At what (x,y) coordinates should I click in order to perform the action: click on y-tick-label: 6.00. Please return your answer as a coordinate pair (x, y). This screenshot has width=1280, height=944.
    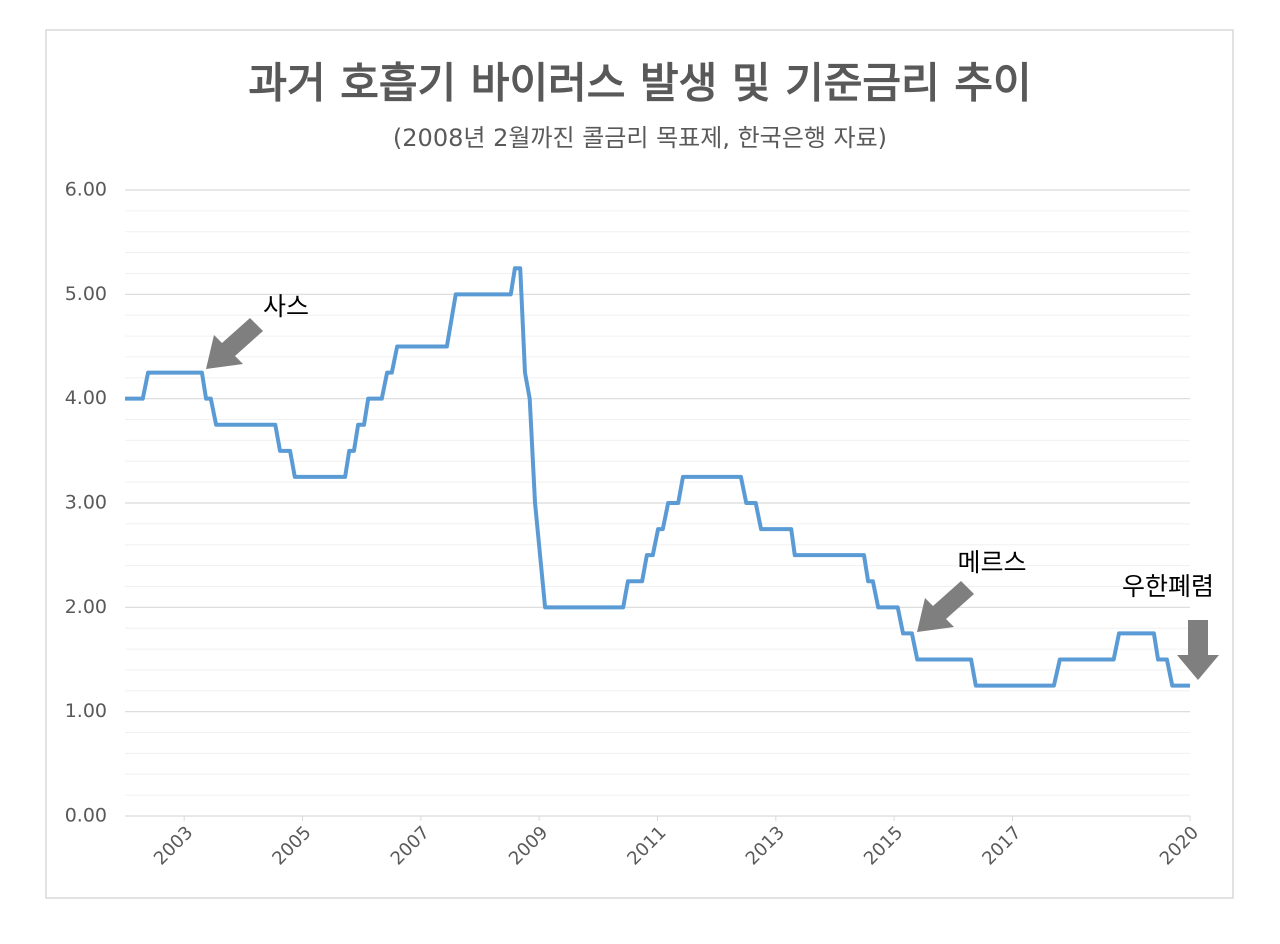
    Looking at the image, I should click on (86, 190).